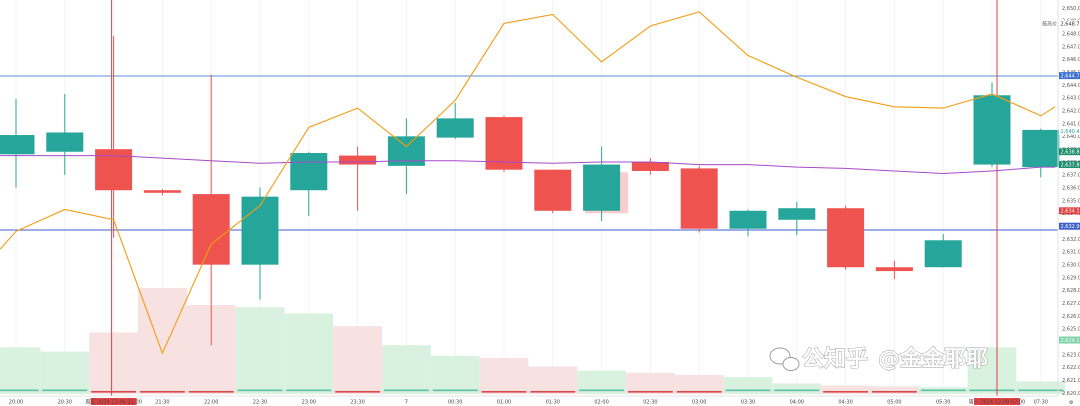 This screenshot has width=1080, height=406. Describe the element at coordinates (1071, 317) in the screenshot. I see `y-tick-label: 2,626.000` at that location.